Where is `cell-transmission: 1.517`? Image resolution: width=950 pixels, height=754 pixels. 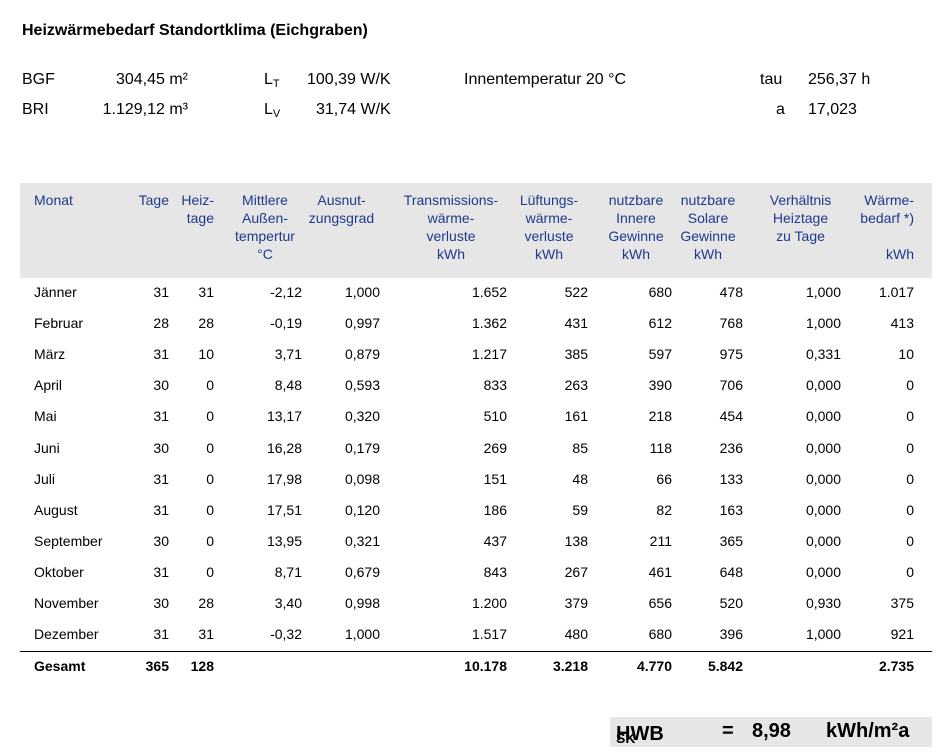 cell-transmission: 1.517 is located at coordinates (489, 634).